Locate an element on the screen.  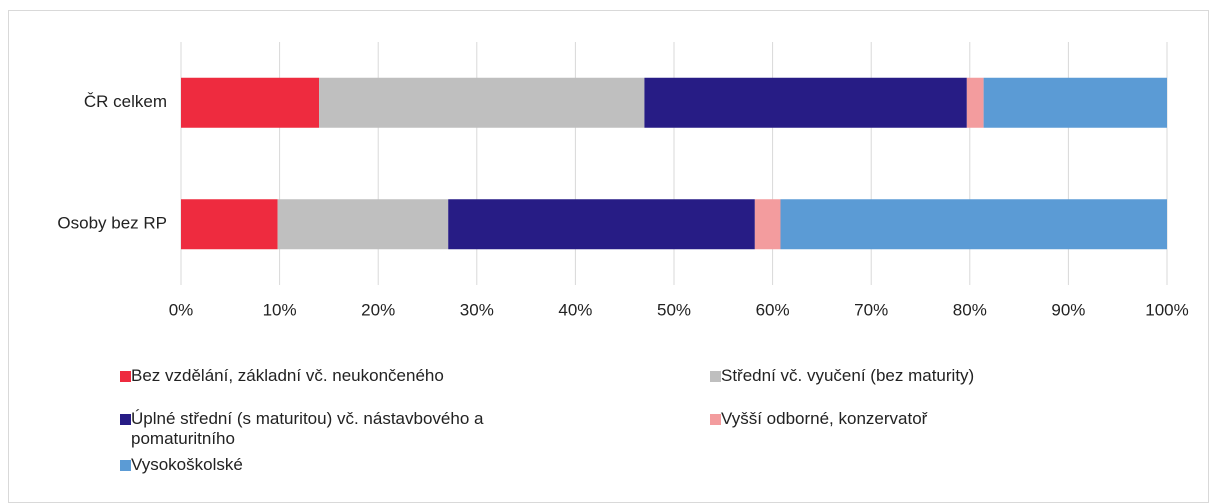
y-tick-label: ČR celkem is located at coordinates (125, 101).